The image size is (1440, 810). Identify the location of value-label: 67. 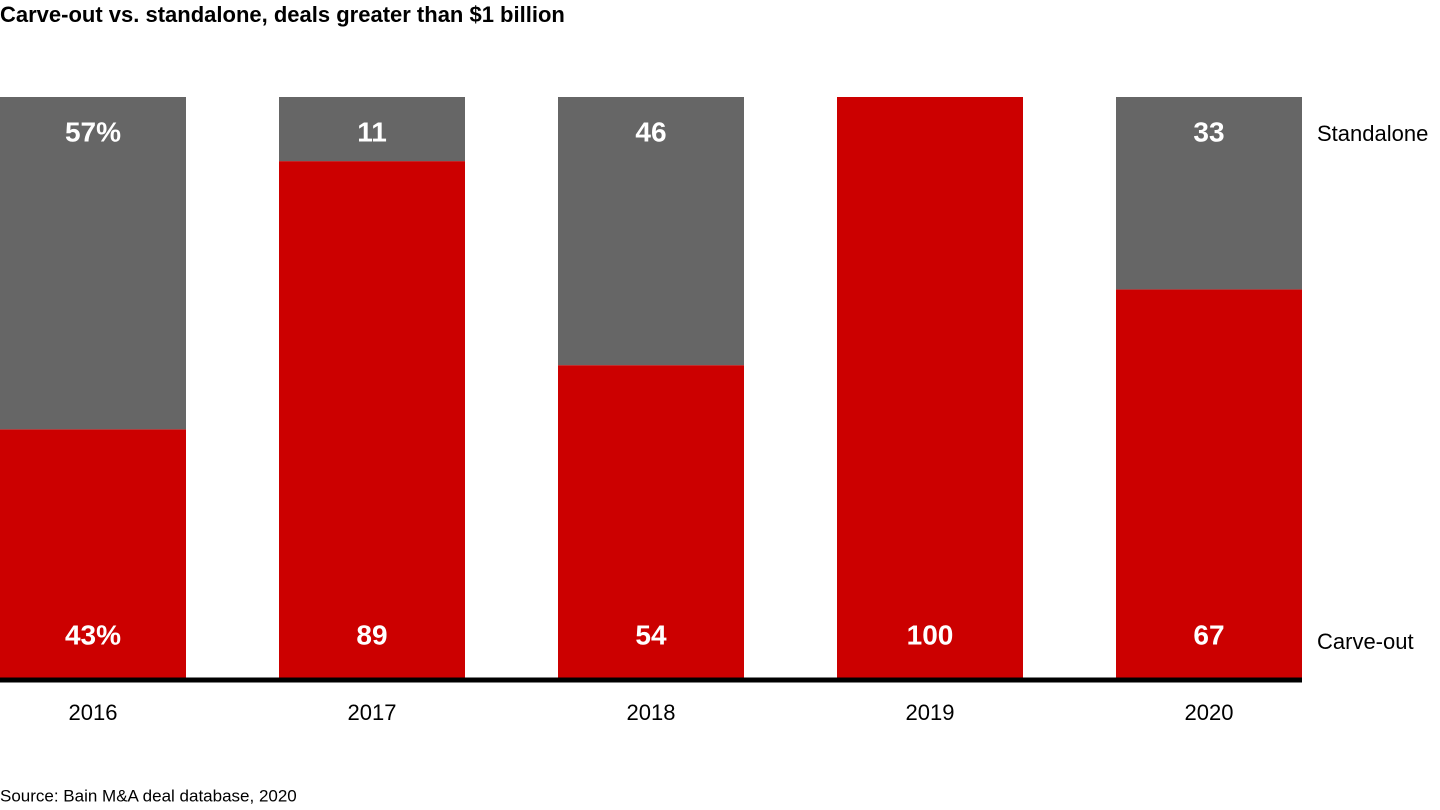
(1208, 634).